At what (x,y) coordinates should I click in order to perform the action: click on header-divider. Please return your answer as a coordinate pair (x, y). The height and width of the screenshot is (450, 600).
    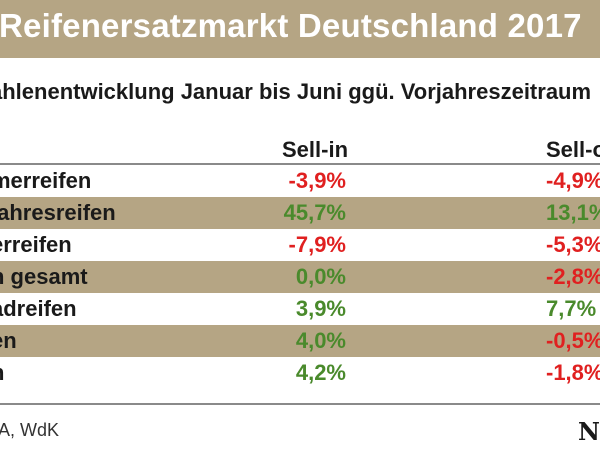
    Looking at the image, I should click on (300, 164).